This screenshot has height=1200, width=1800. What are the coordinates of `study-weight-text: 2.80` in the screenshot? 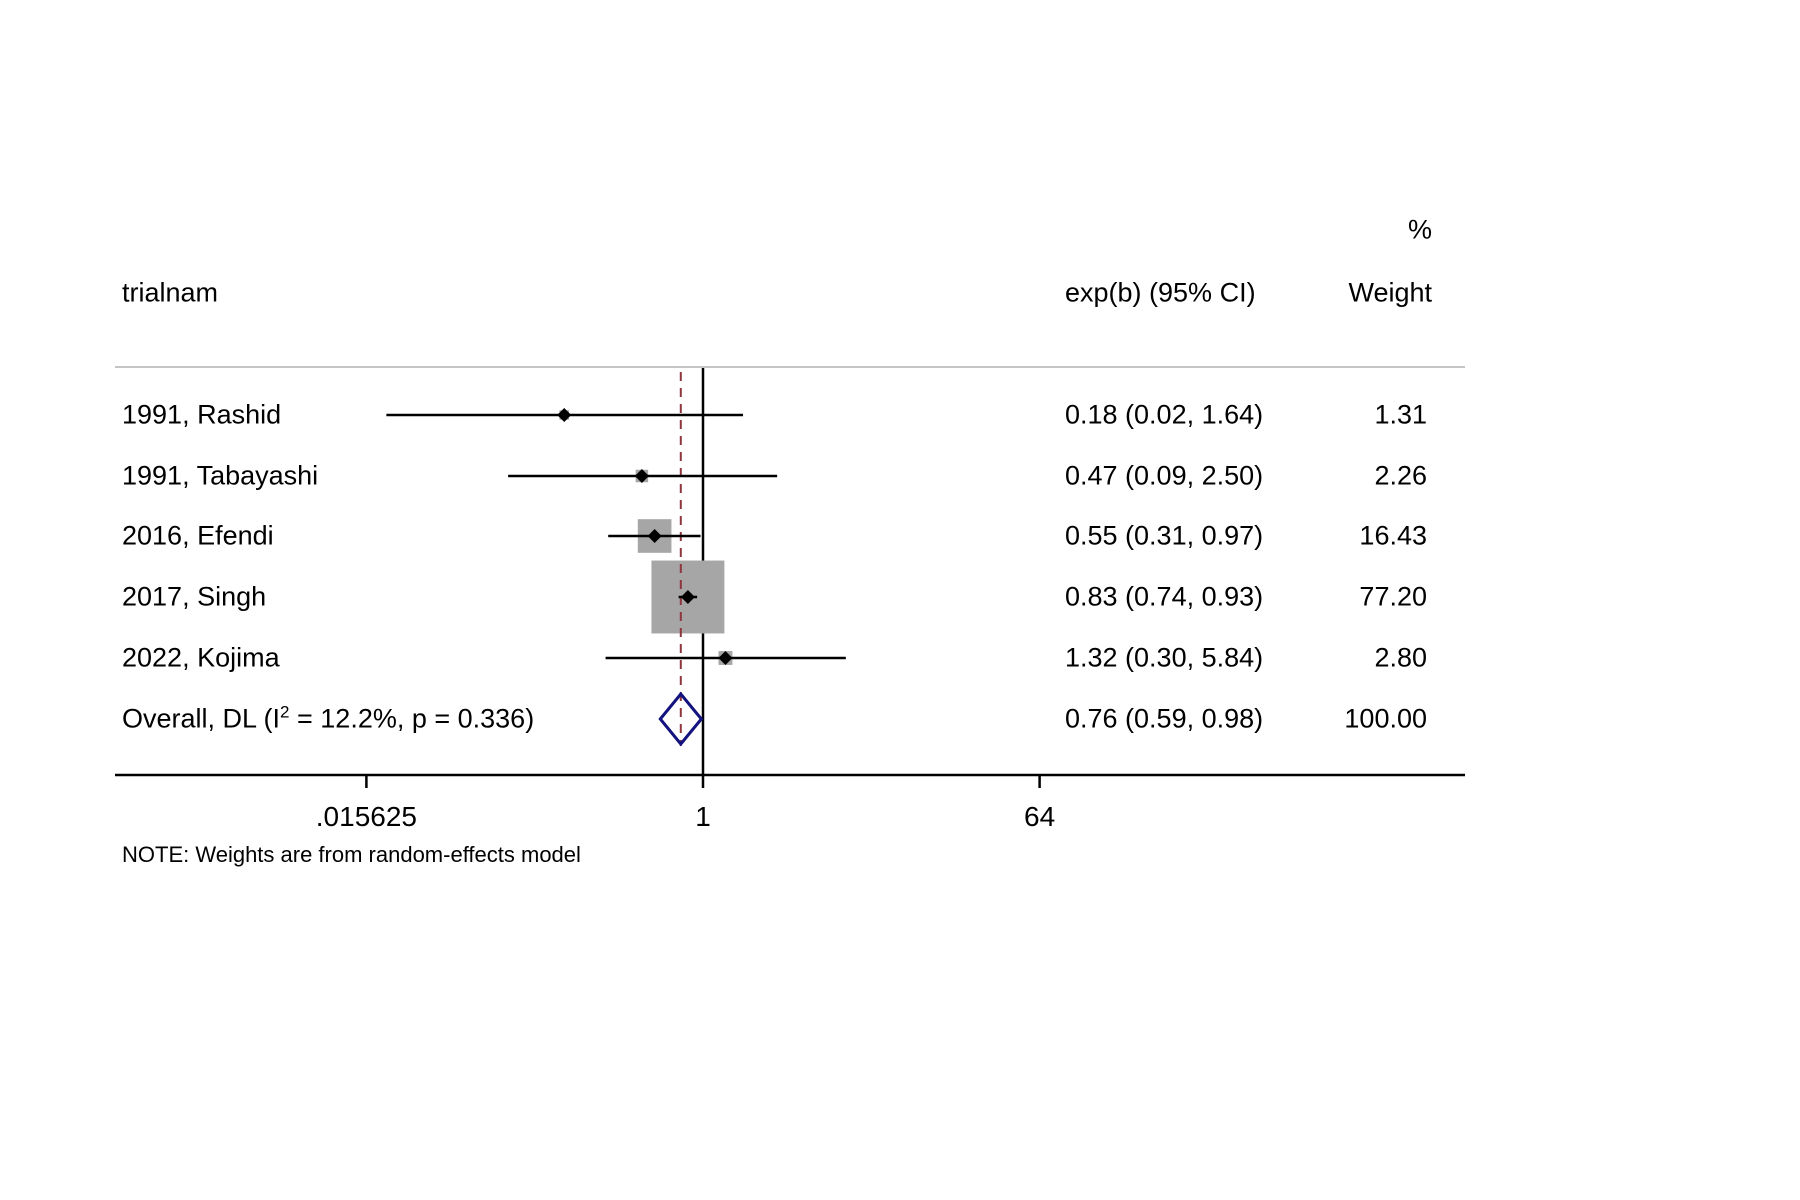 It's located at (1400, 657).